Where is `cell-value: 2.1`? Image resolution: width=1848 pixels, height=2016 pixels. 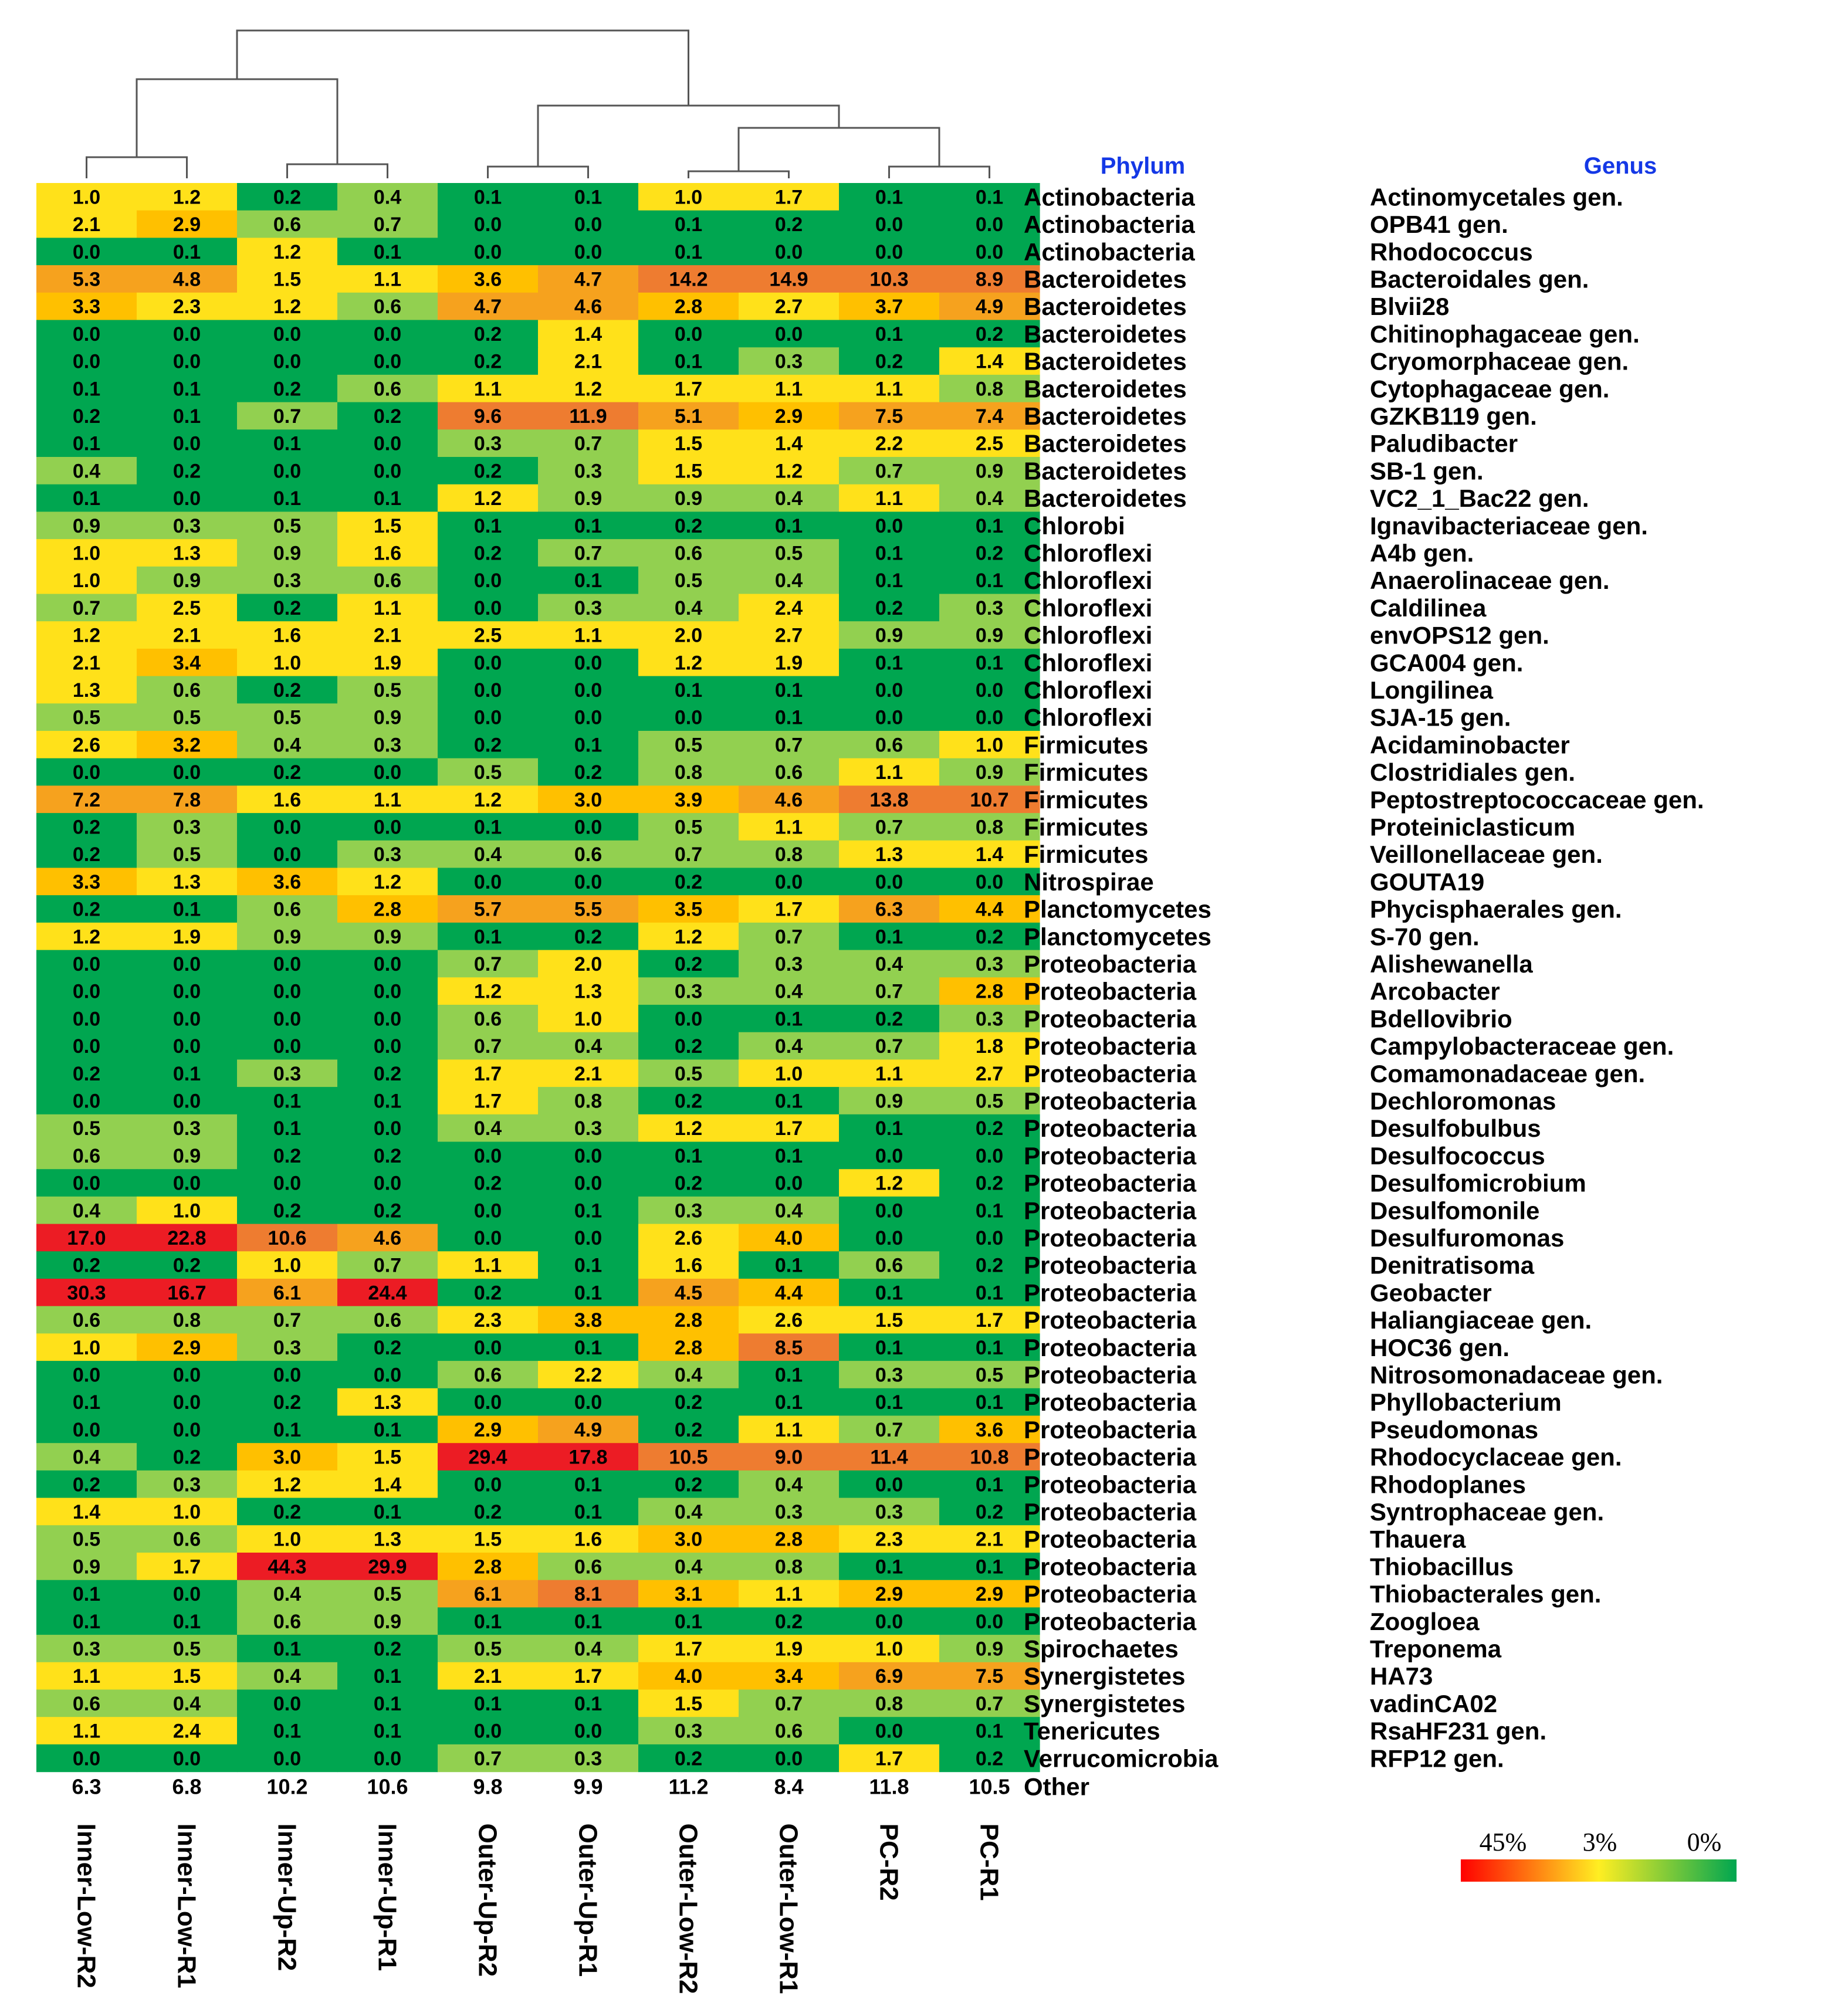 cell-value: 2.1 is located at coordinates (488, 1676).